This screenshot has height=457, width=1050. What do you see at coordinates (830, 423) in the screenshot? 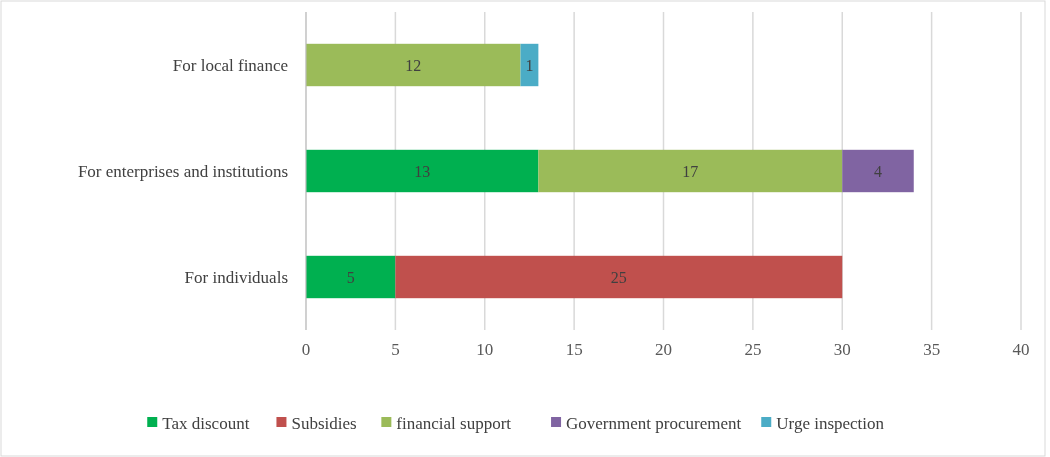
I see `legend-label: Urge inspection` at bounding box center [830, 423].